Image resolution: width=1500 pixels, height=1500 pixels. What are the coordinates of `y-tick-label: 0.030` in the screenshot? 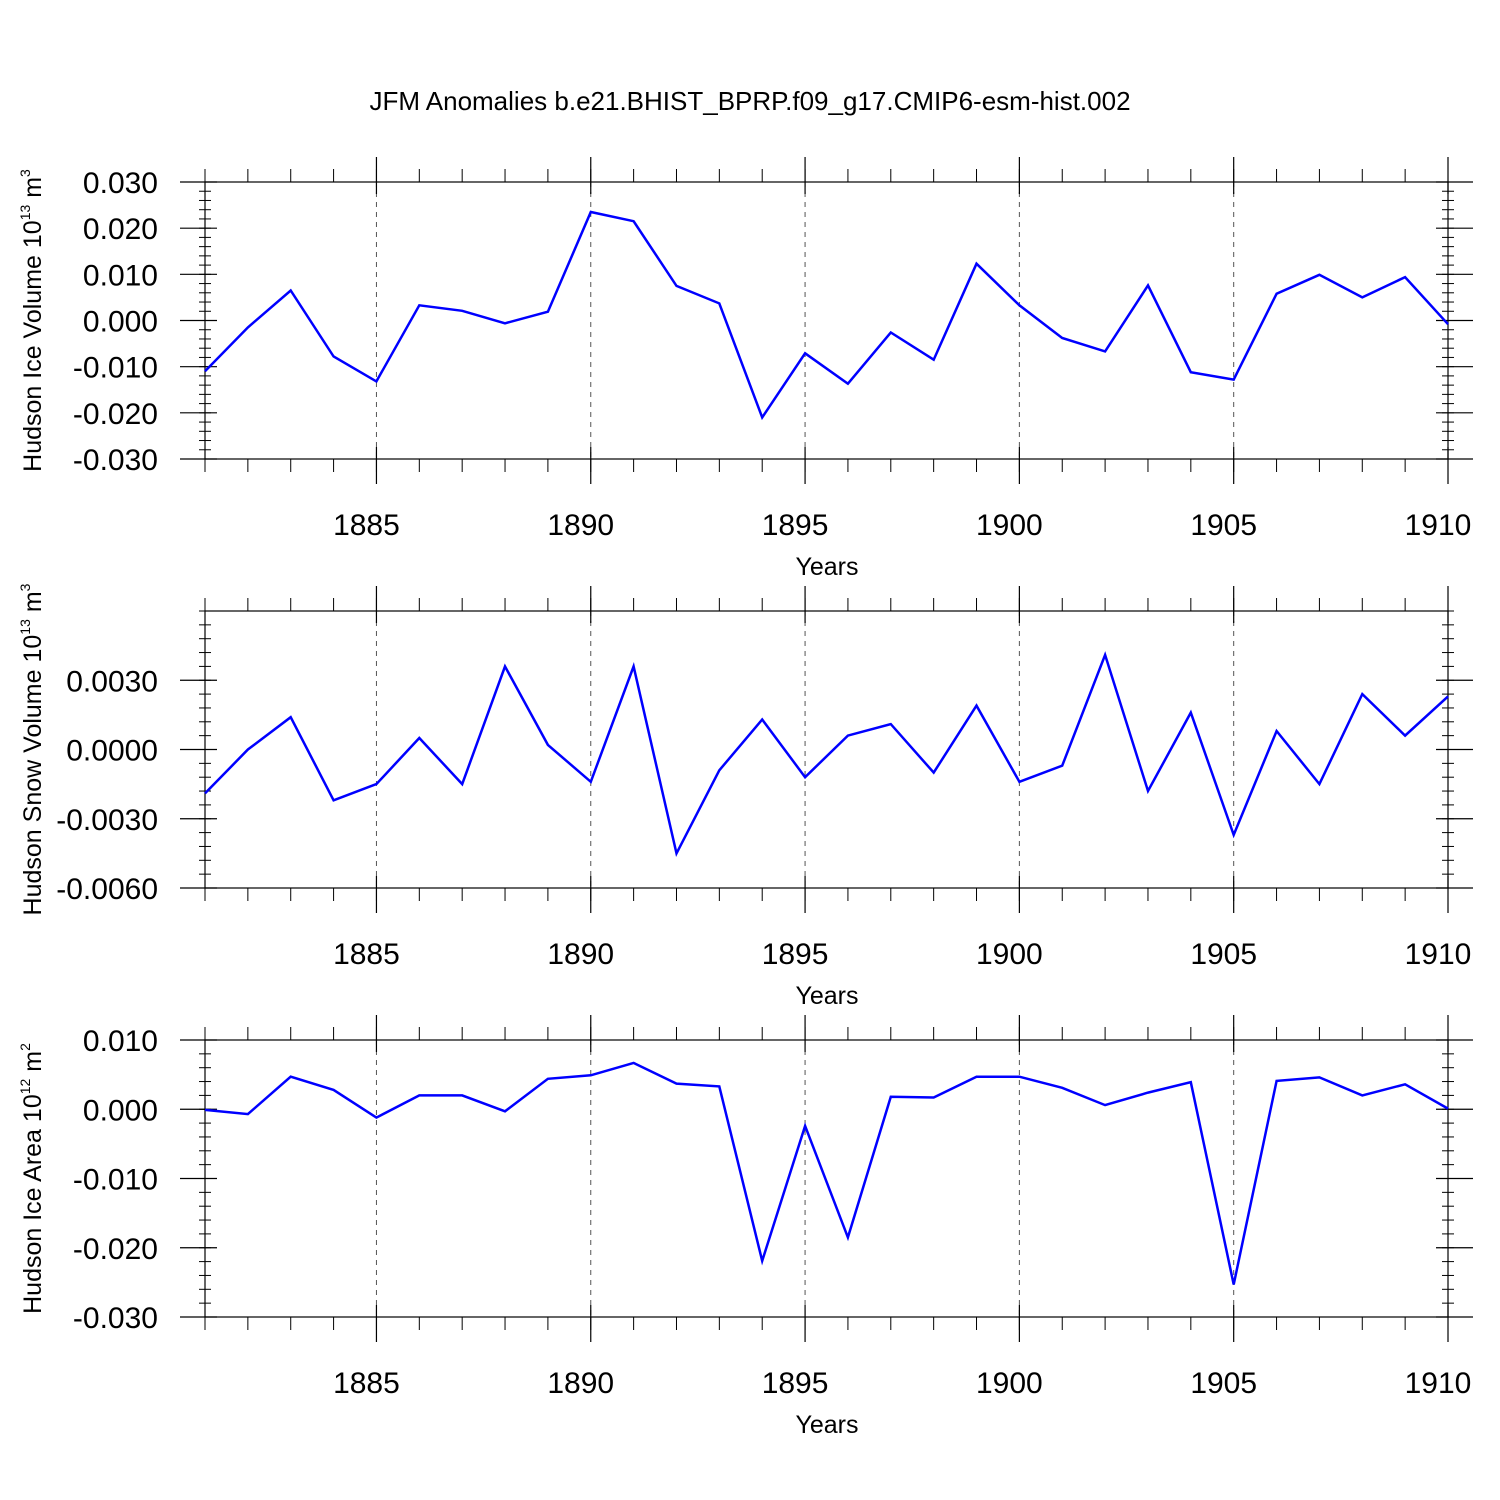 It's located at (120, 183).